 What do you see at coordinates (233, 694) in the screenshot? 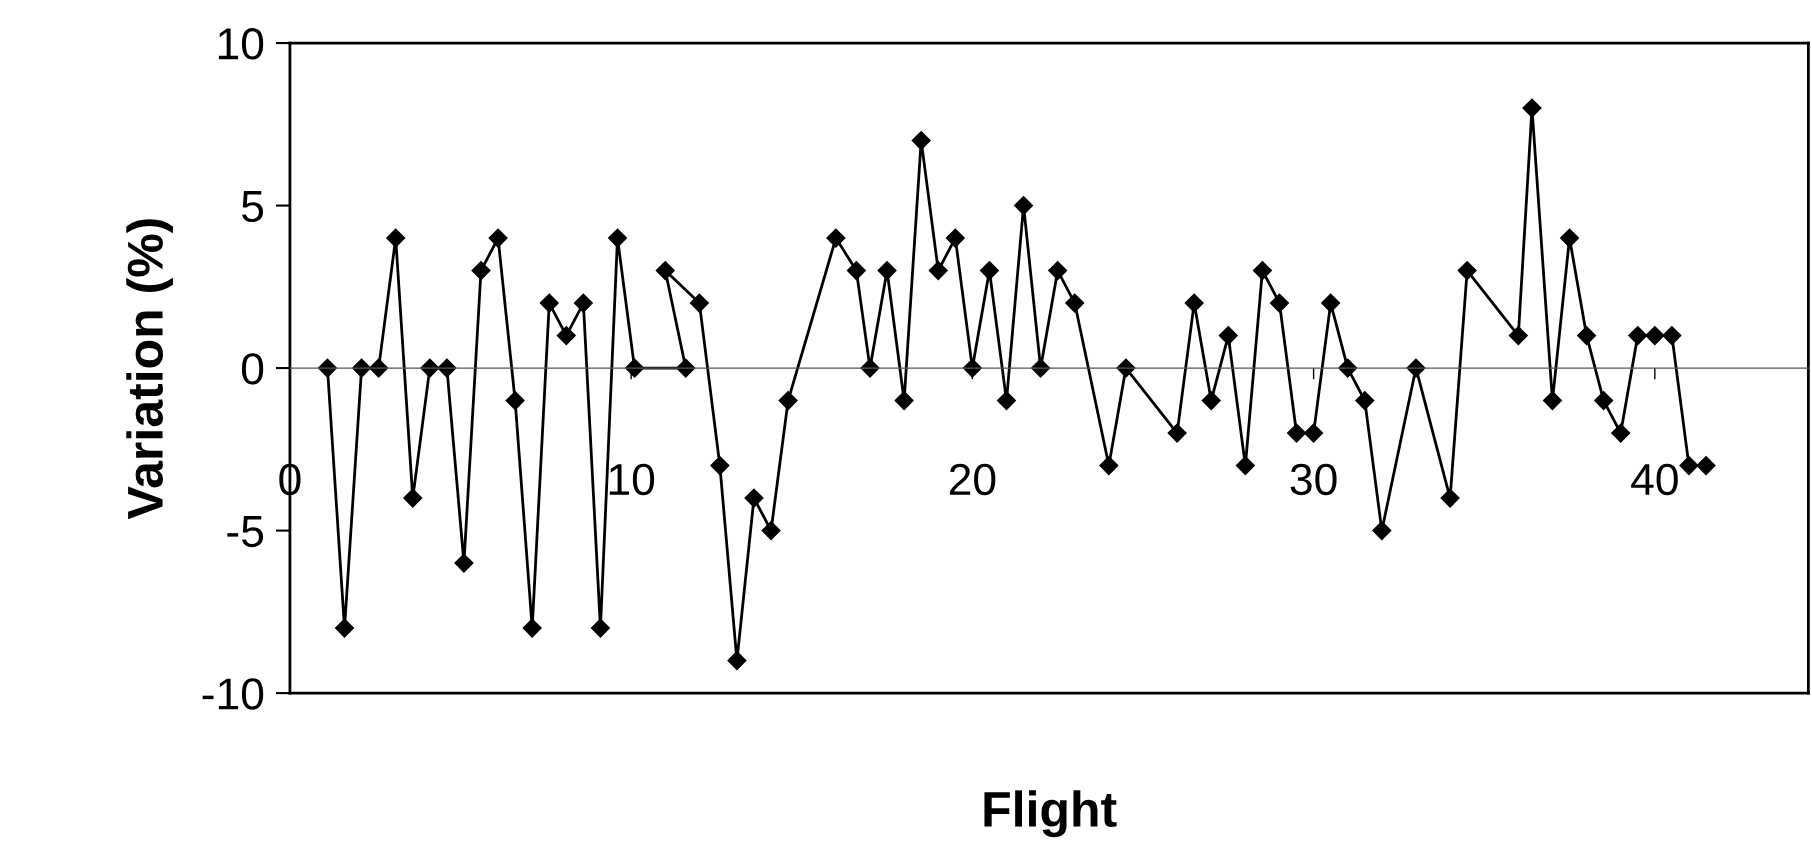
I see `y-tick-label: -10` at bounding box center [233, 694].